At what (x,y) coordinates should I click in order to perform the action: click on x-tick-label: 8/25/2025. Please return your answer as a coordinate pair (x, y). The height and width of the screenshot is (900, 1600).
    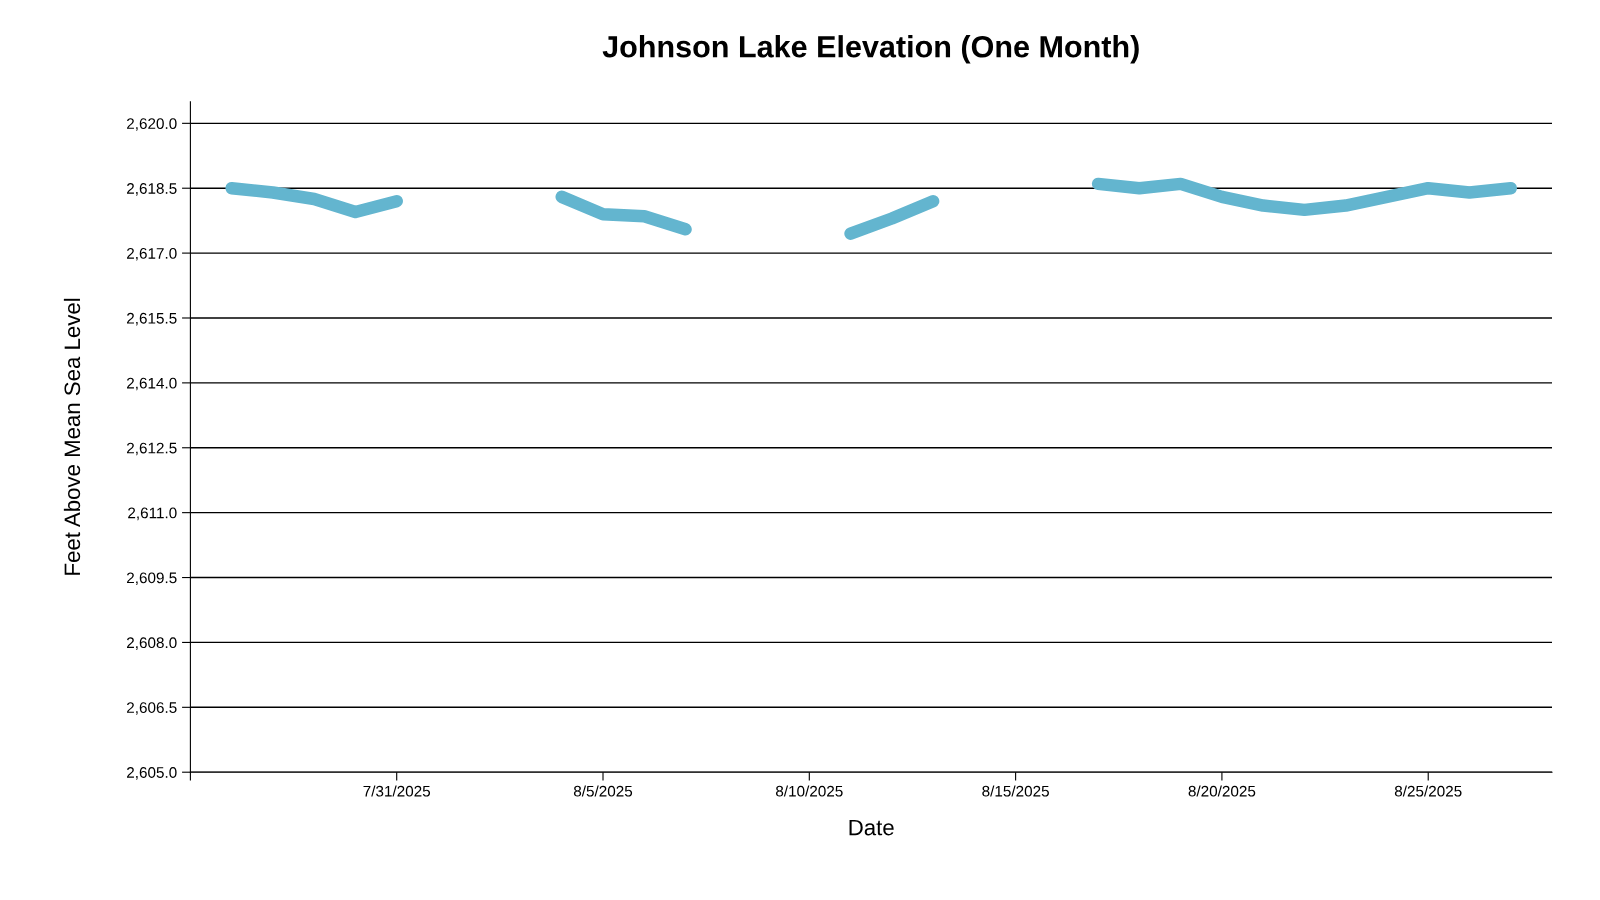
    Looking at the image, I should click on (1428, 791).